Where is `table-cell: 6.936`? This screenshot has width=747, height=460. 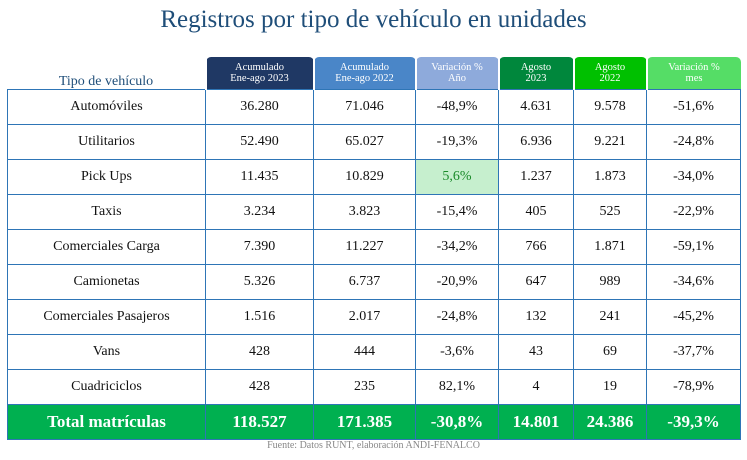
table-cell: 6.936 is located at coordinates (536, 142).